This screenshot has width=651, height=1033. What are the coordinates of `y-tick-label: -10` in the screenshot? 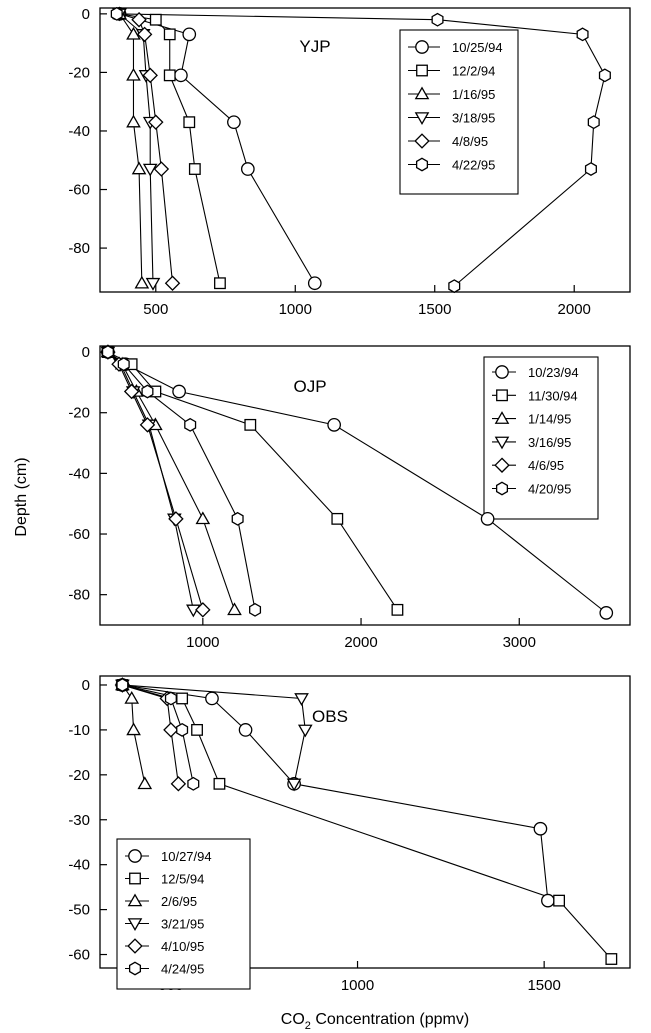 It's located at (79, 730).